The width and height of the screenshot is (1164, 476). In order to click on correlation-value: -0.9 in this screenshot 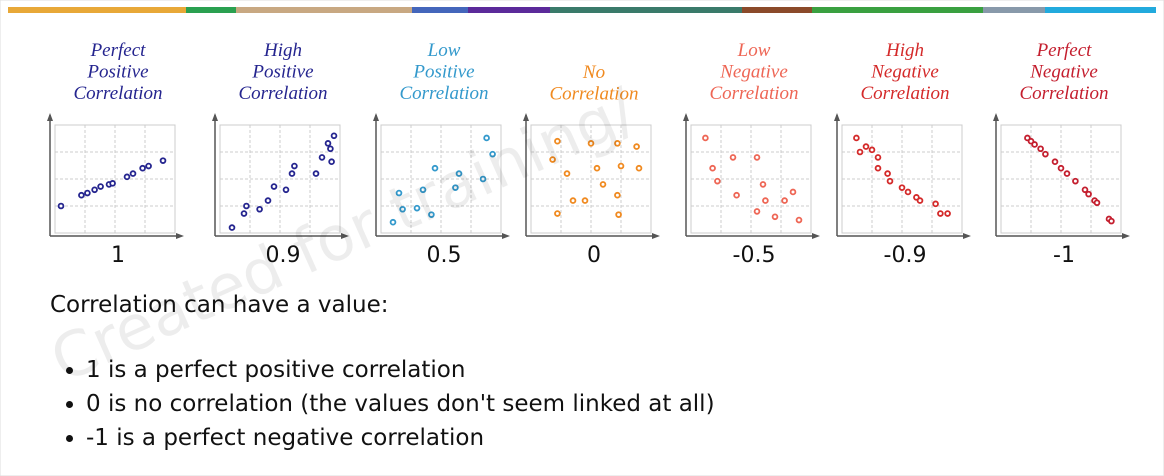, I will do `click(905, 255)`.